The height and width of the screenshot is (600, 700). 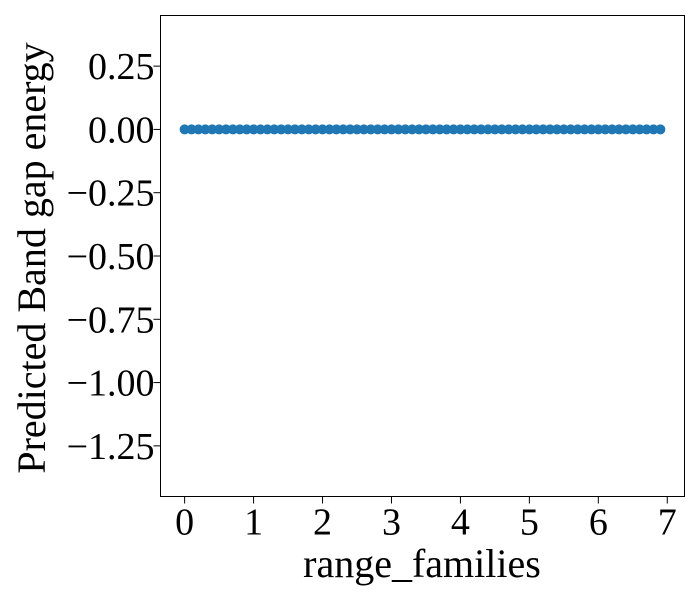 I want to click on y-tick-label: 0.25, so click(x=121, y=67).